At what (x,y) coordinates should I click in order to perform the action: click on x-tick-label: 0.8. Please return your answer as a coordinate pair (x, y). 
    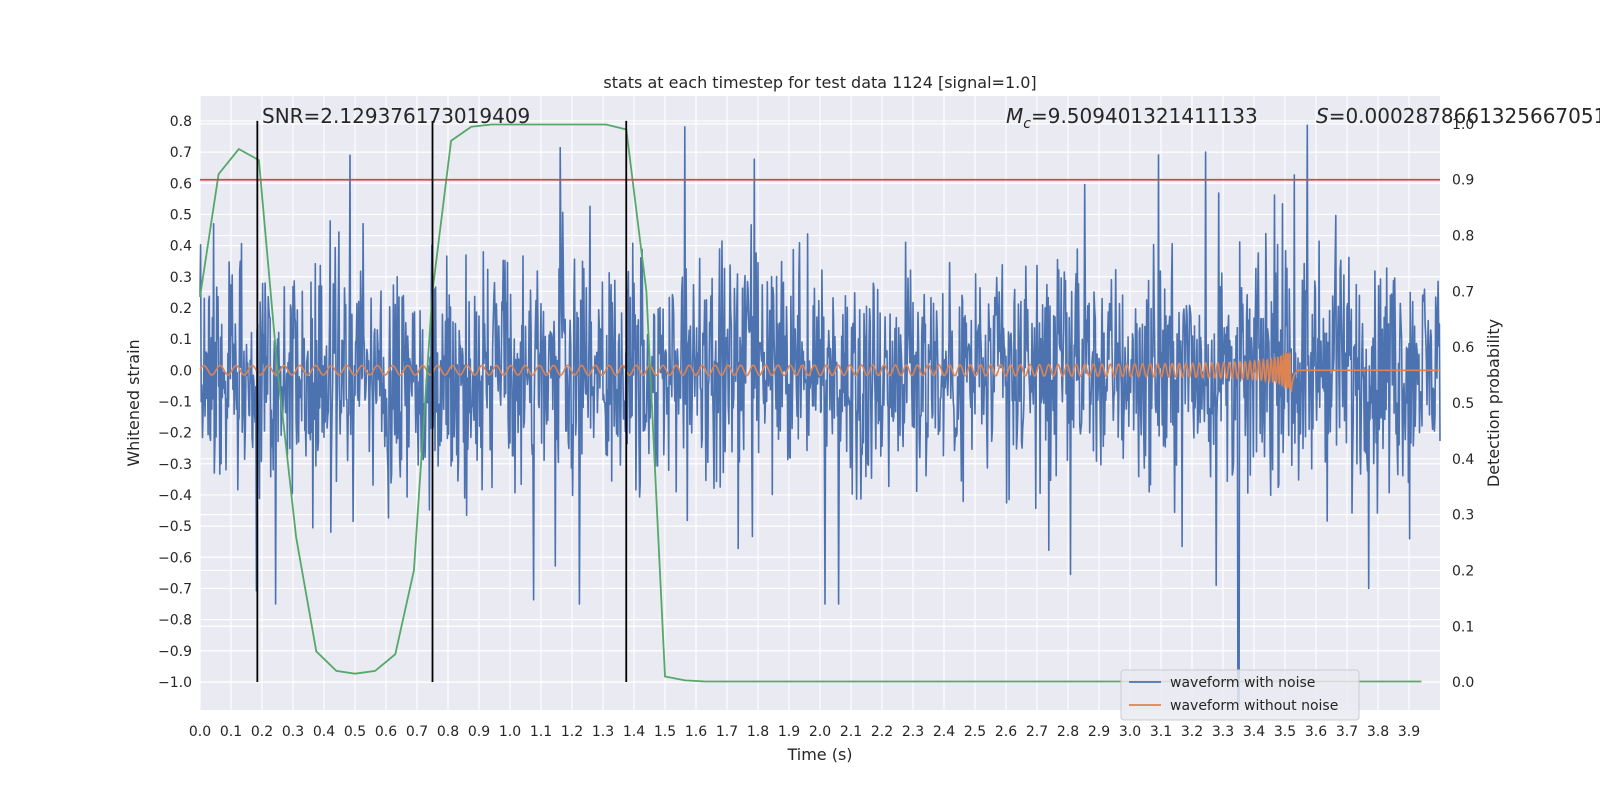
    Looking at the image, I should click on (448, 732).